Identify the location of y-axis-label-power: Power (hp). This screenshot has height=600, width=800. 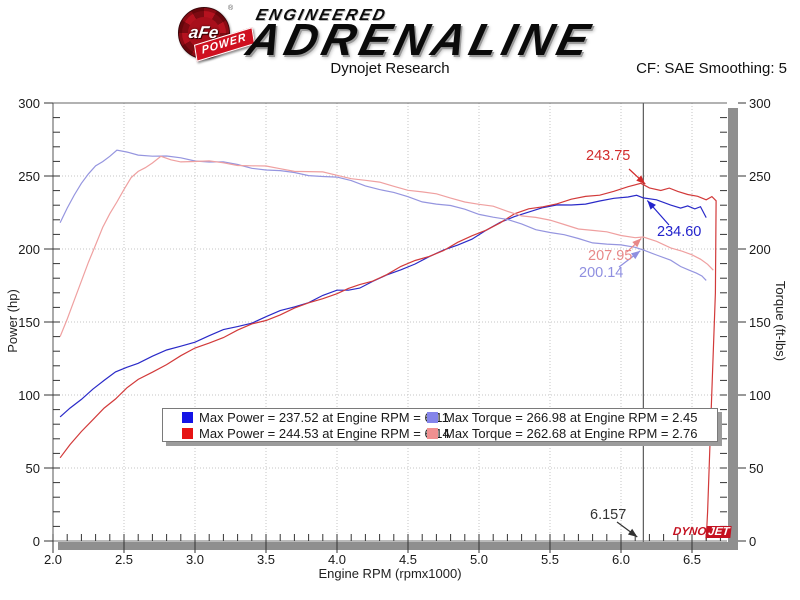
(12, 321).